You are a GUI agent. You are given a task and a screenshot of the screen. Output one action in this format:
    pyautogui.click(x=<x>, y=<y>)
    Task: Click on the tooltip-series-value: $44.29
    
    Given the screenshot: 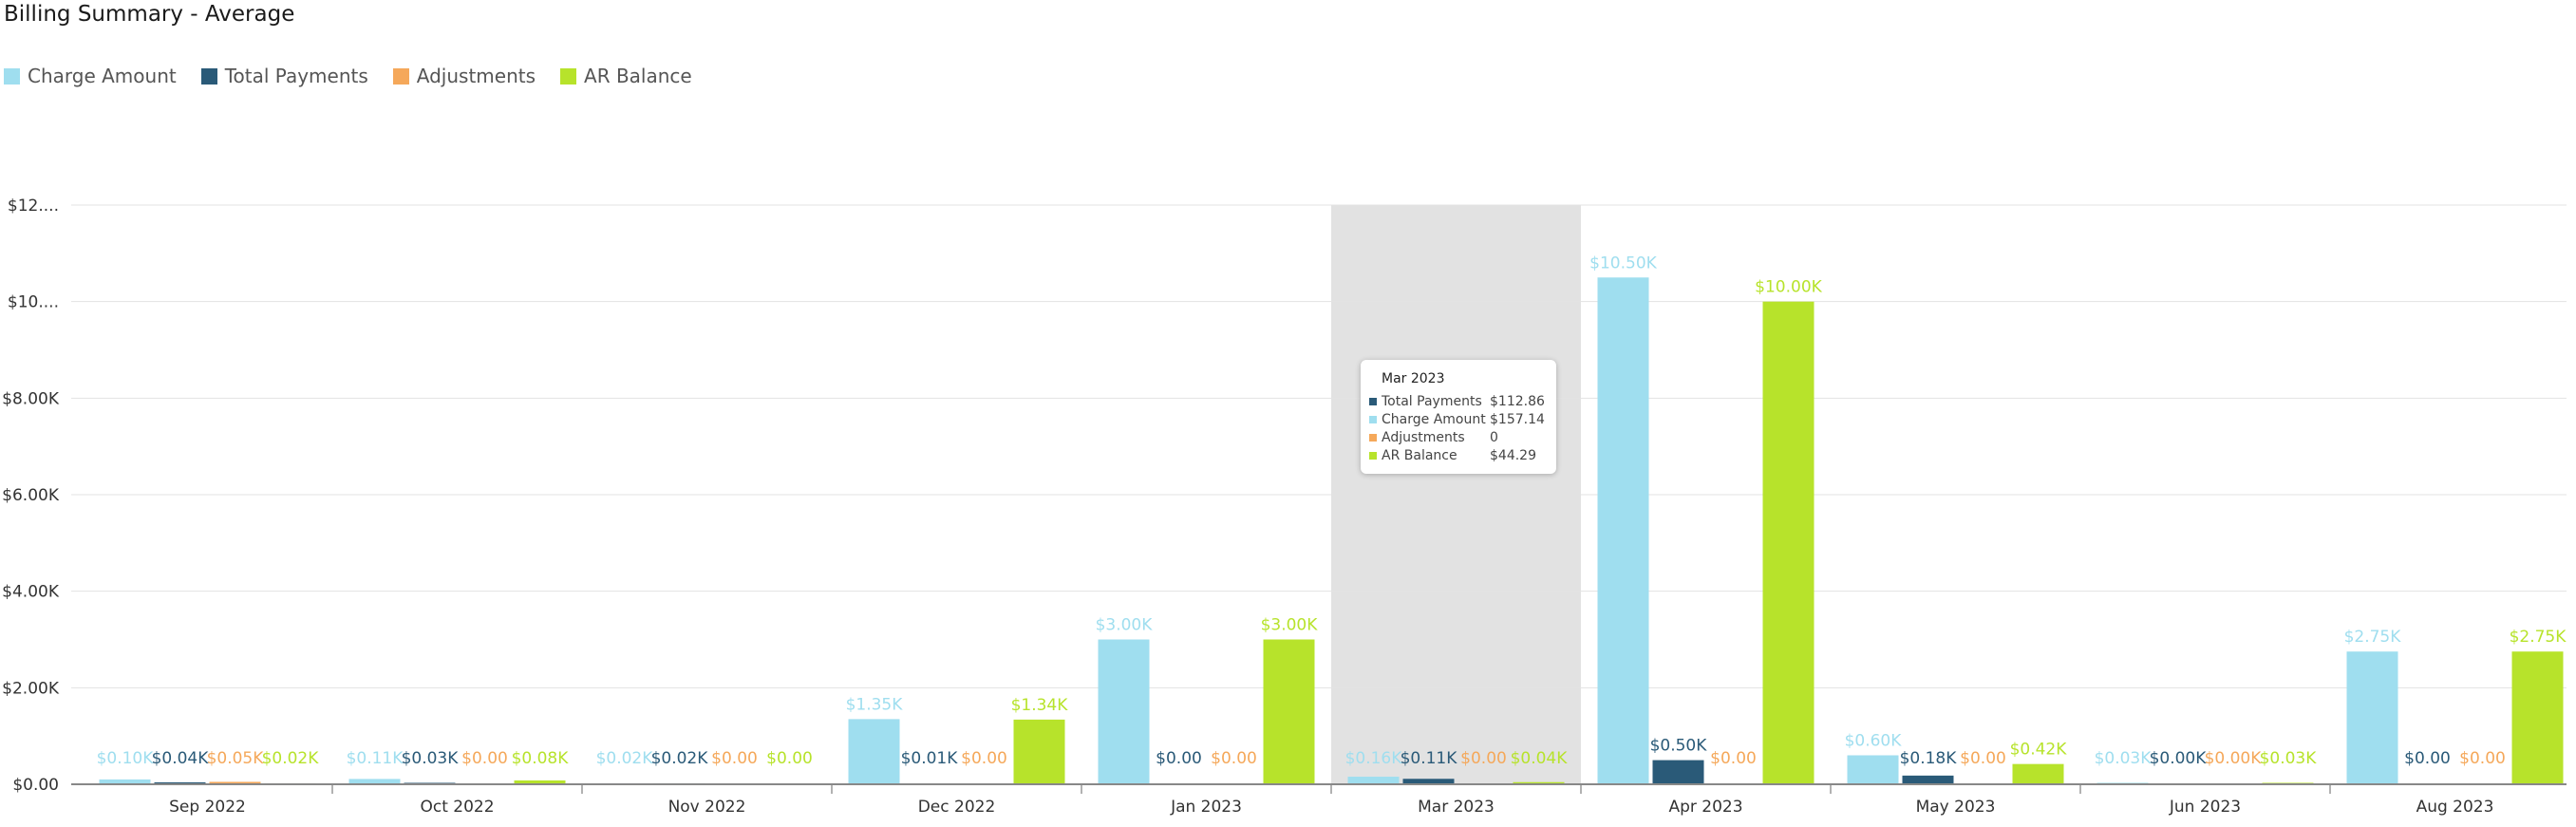 What is the action you would take?
    pyautogui.click(x=1513, y=455)
    